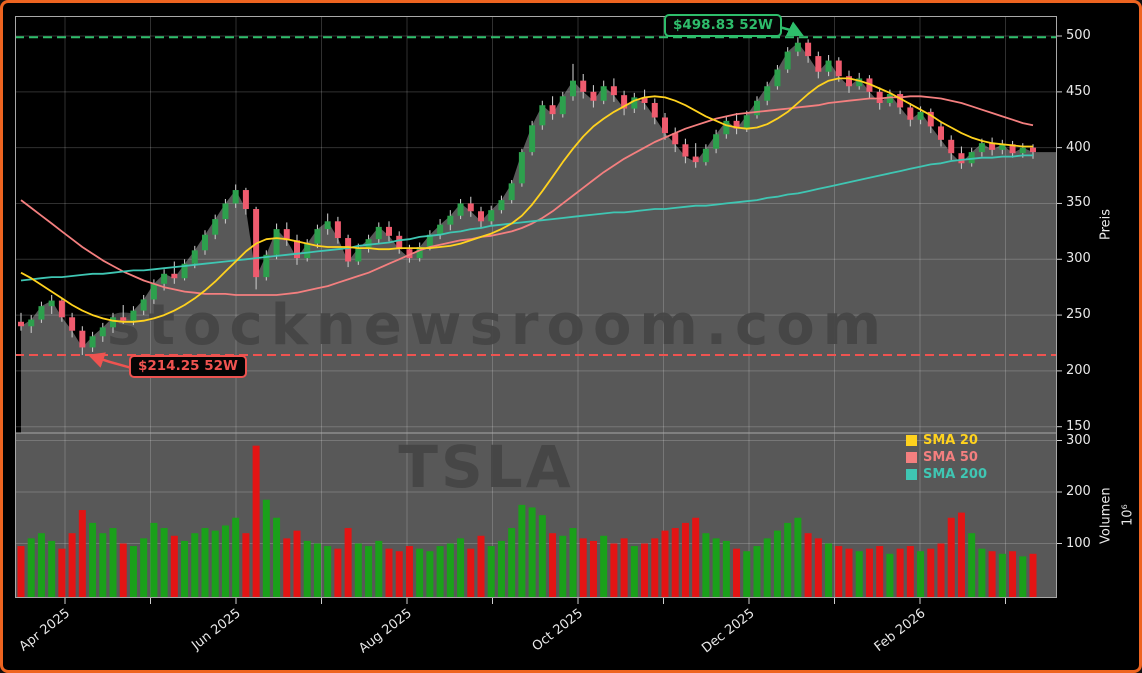 The image size is (1142, 673). What do you see at coordinates (1078, 370) in the screenshot?
I see `price-tick-label: 200` at bounding box center [1078, 370].